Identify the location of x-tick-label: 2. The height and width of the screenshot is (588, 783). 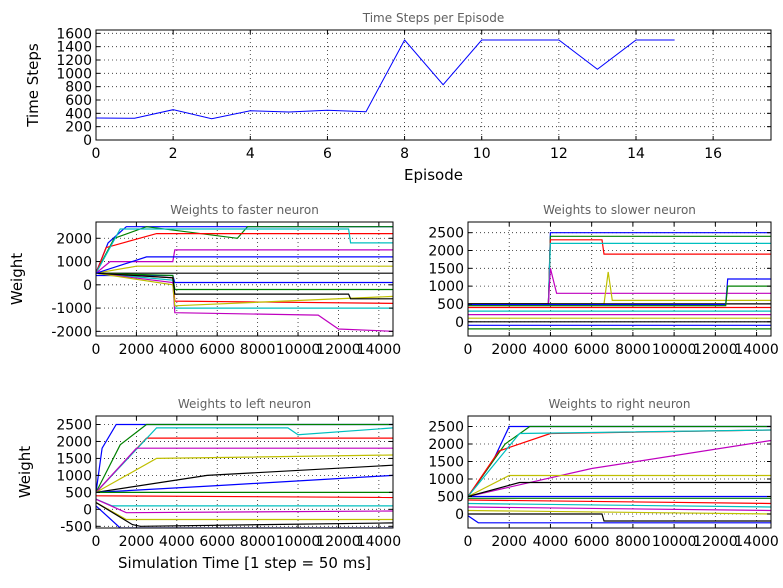
(173, 154).